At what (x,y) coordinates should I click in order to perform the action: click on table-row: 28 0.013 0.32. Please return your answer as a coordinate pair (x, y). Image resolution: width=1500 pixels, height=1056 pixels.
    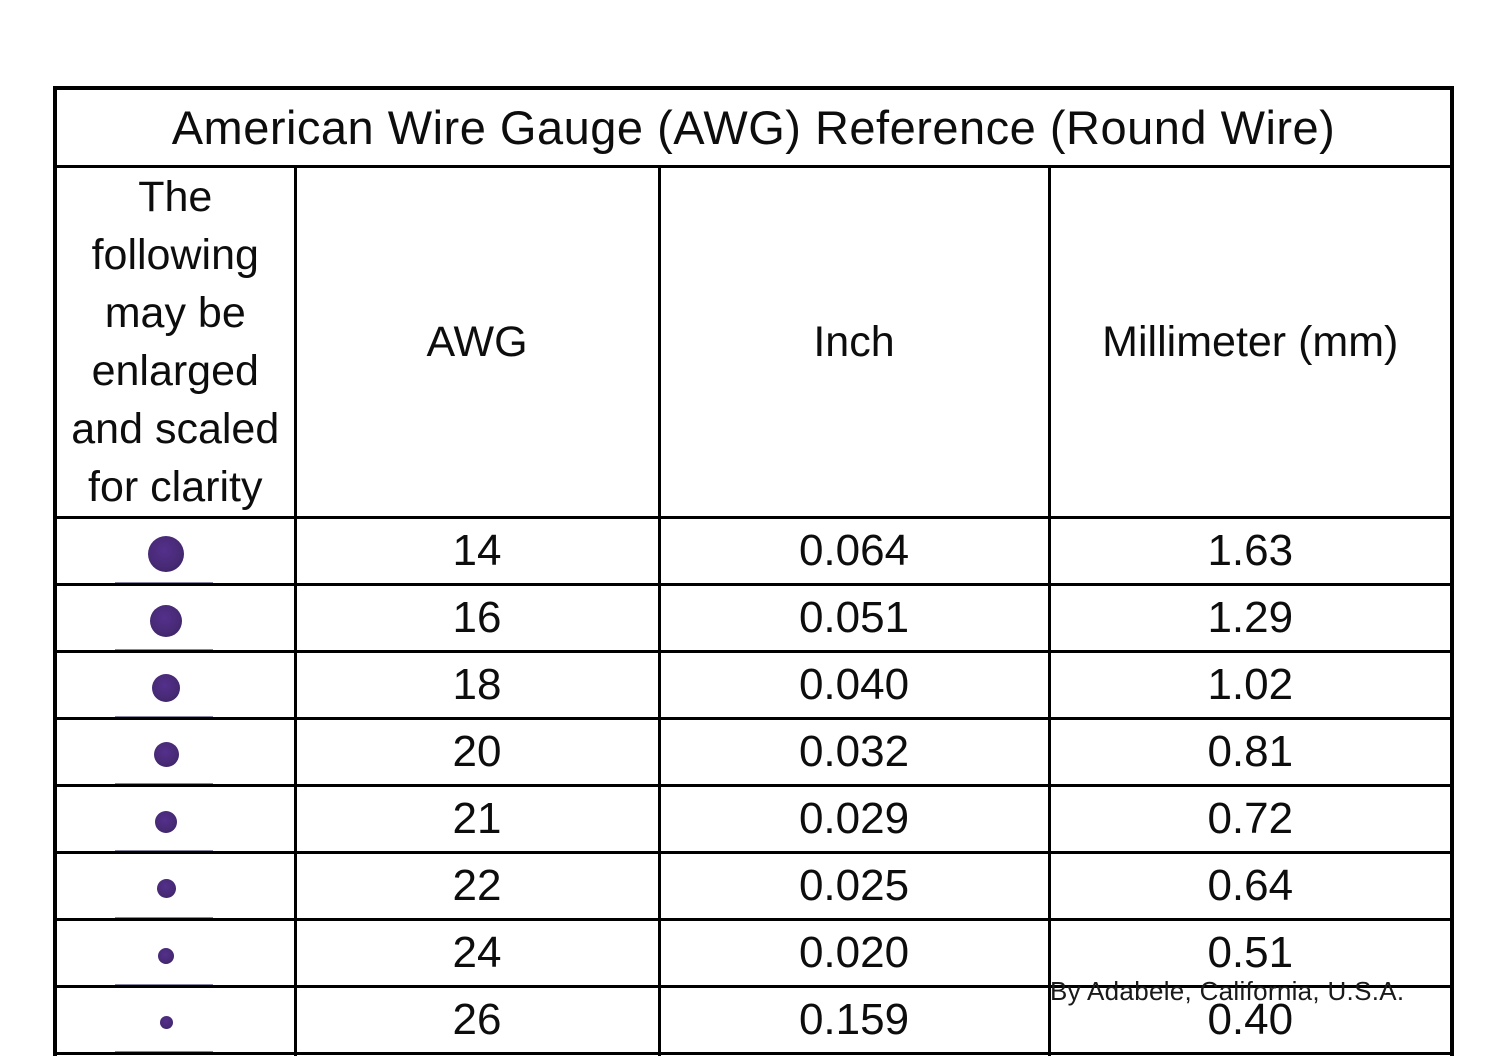
    Looking at the image, I should click on (753, 1054).